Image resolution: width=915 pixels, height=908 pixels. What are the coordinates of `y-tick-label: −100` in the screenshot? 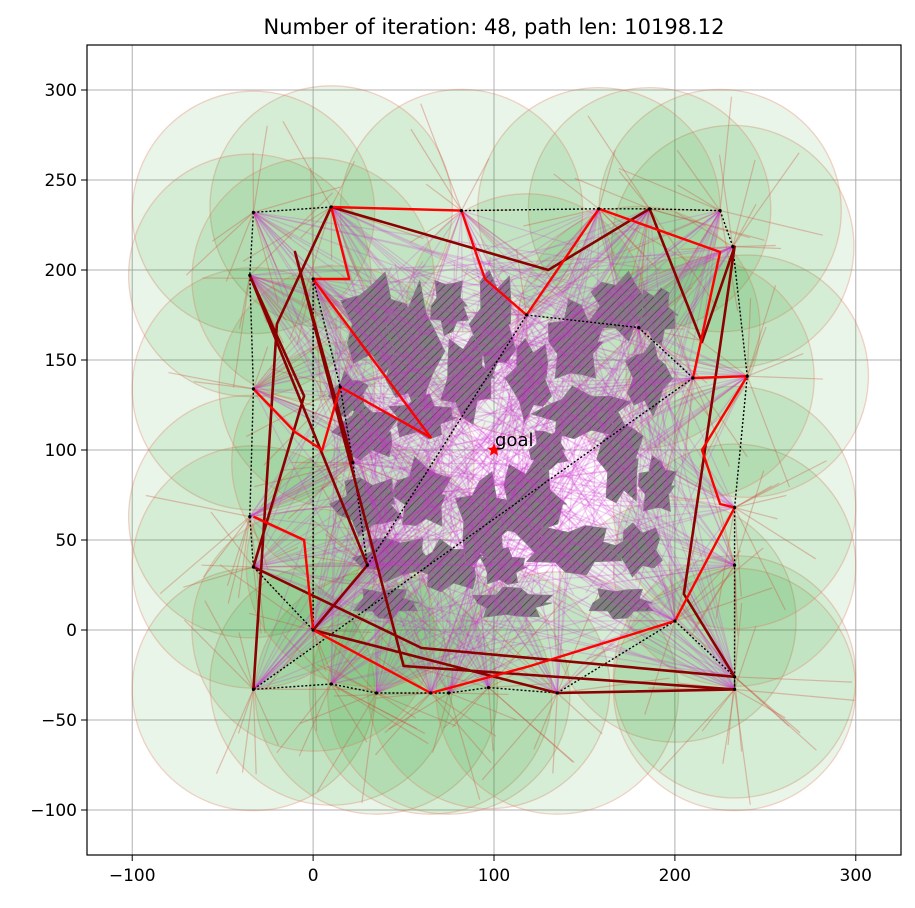 It's located at (53, 811).